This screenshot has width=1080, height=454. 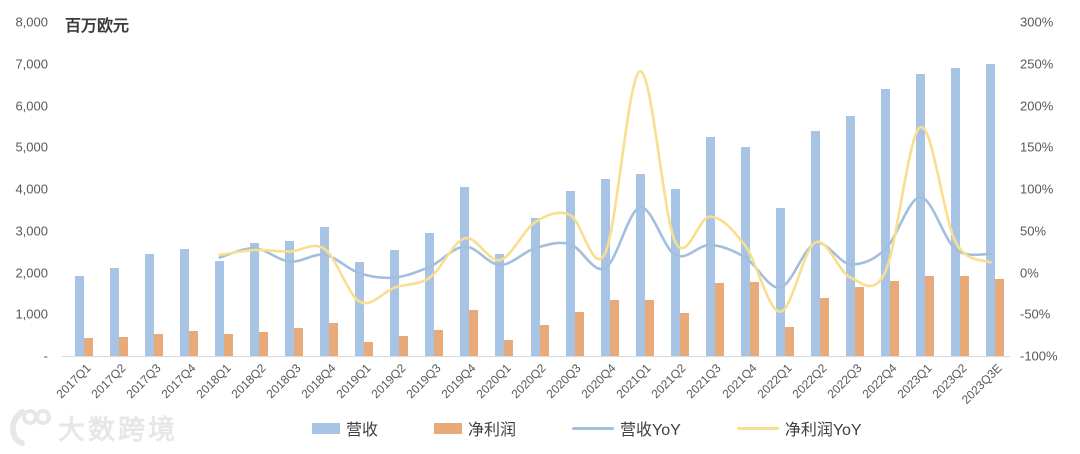 I want to click on watermark: 大数跨境, so click(x=92, y=427).